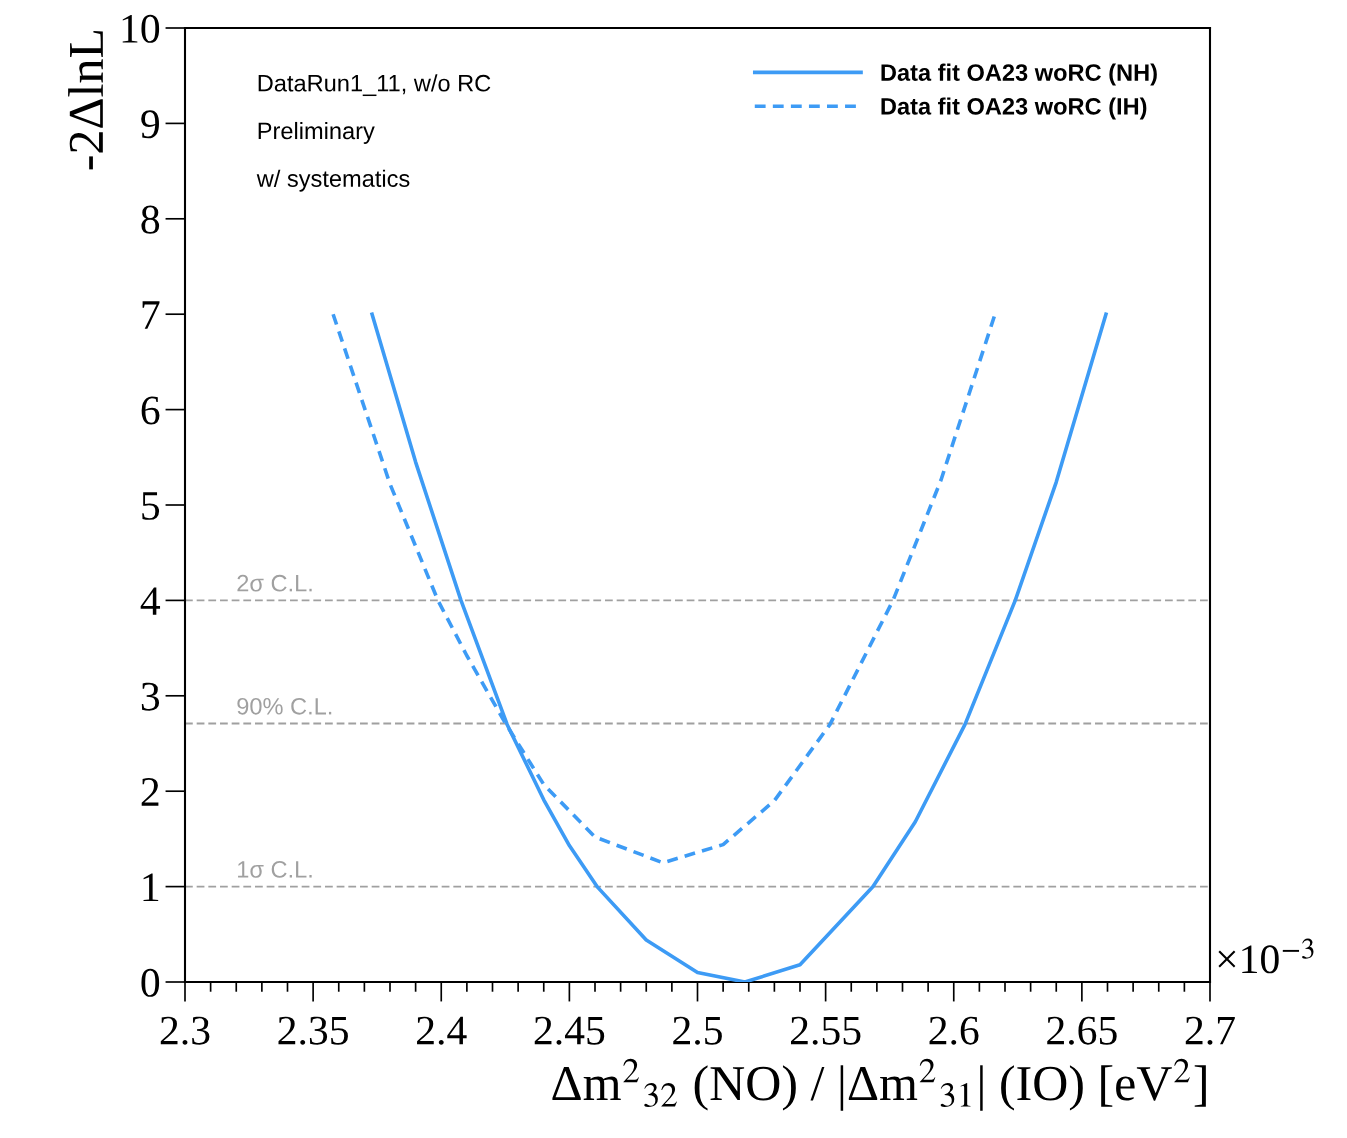 This screenshot has height=1138, width=1347. I want to click on x-tick-label: 2.55, so click(826, 1030).